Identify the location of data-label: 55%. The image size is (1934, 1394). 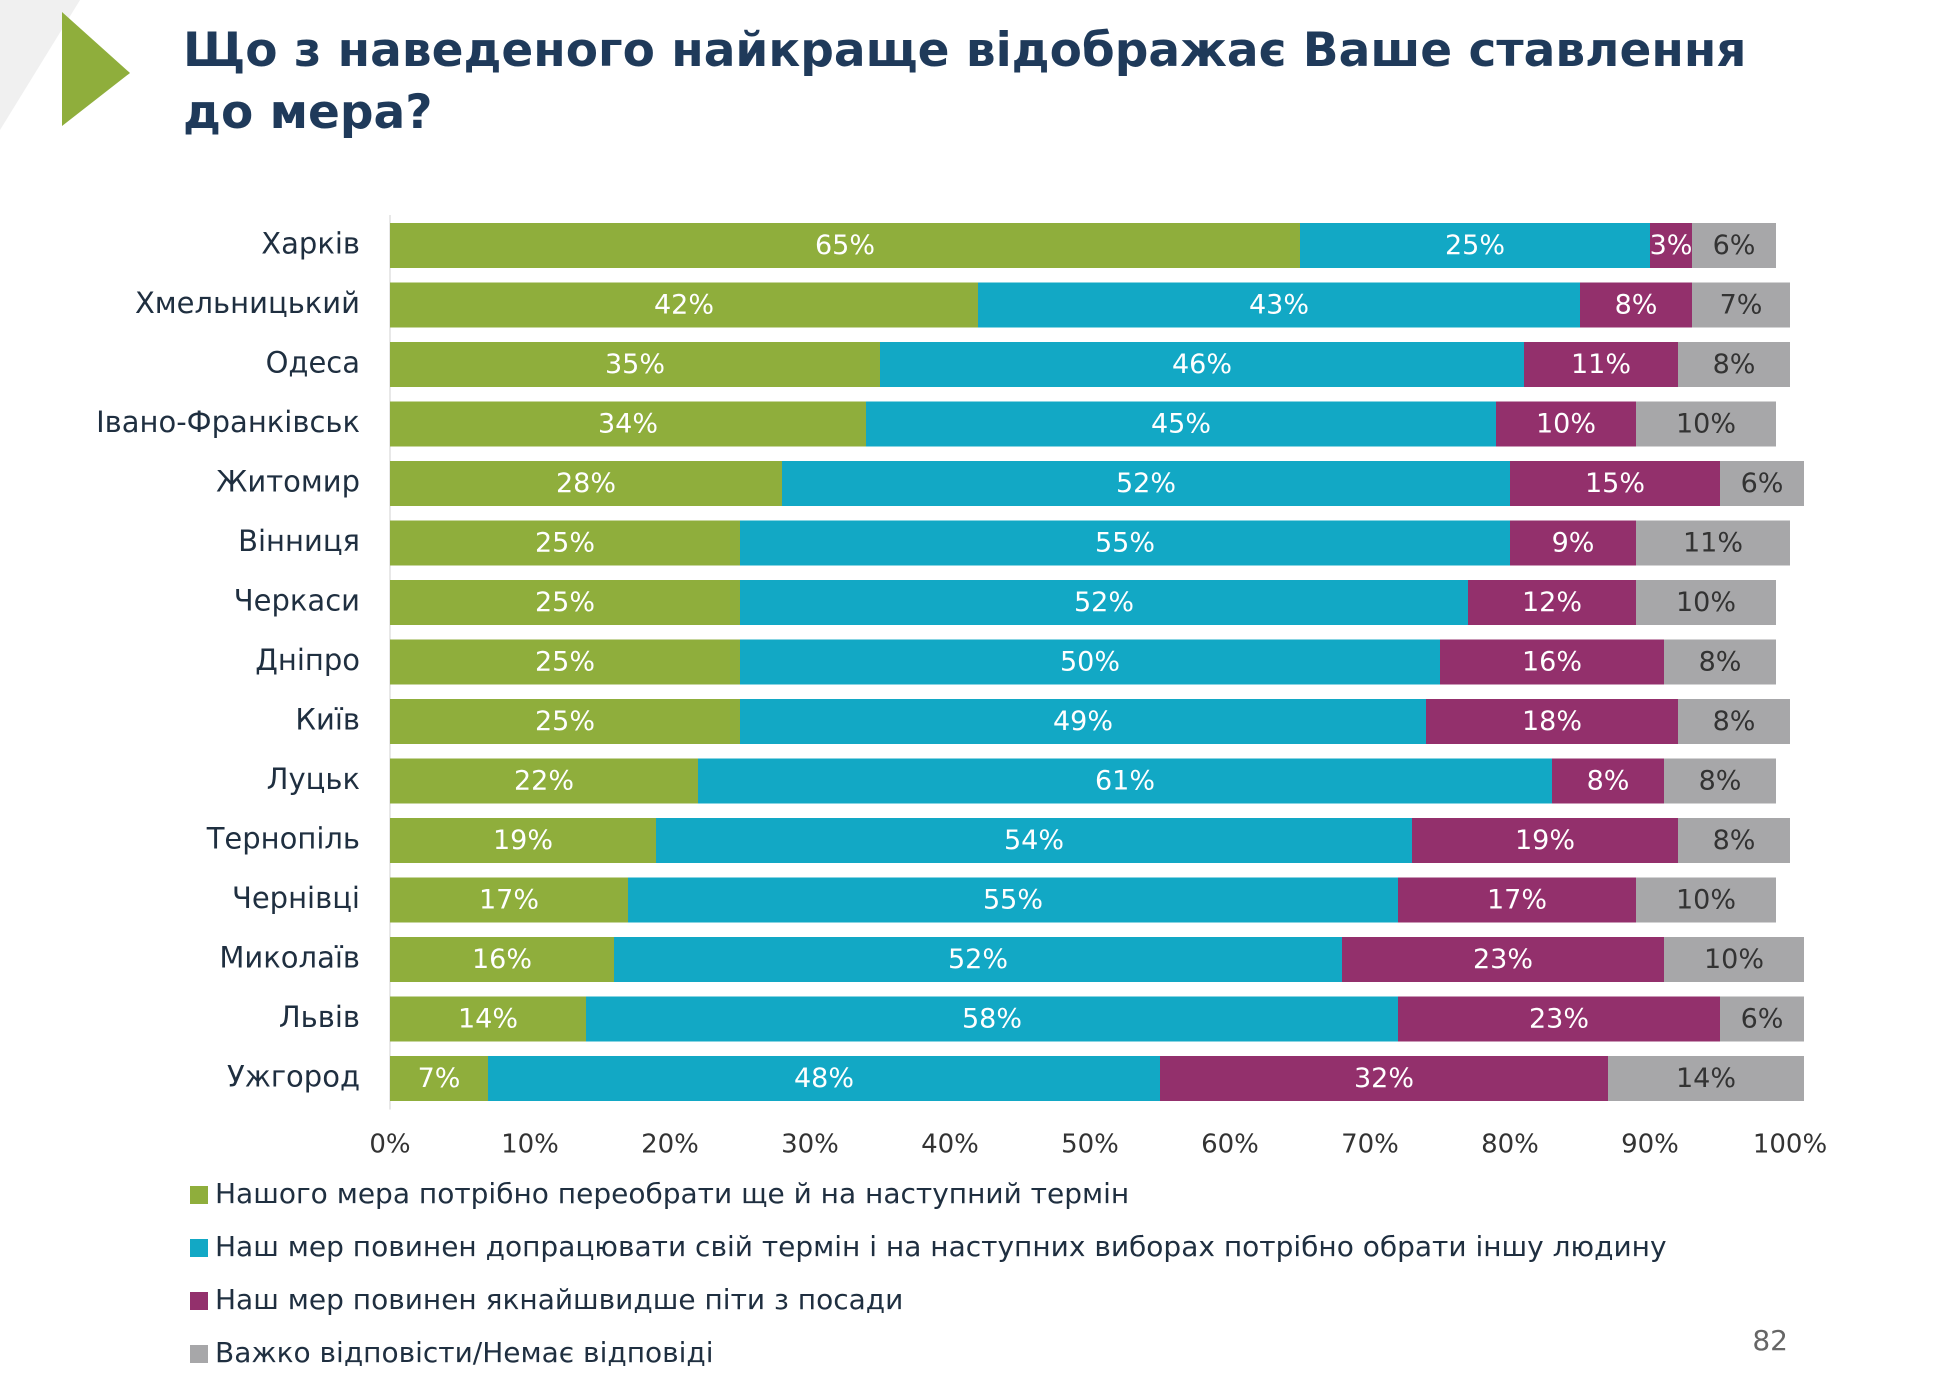
(1125, 543).